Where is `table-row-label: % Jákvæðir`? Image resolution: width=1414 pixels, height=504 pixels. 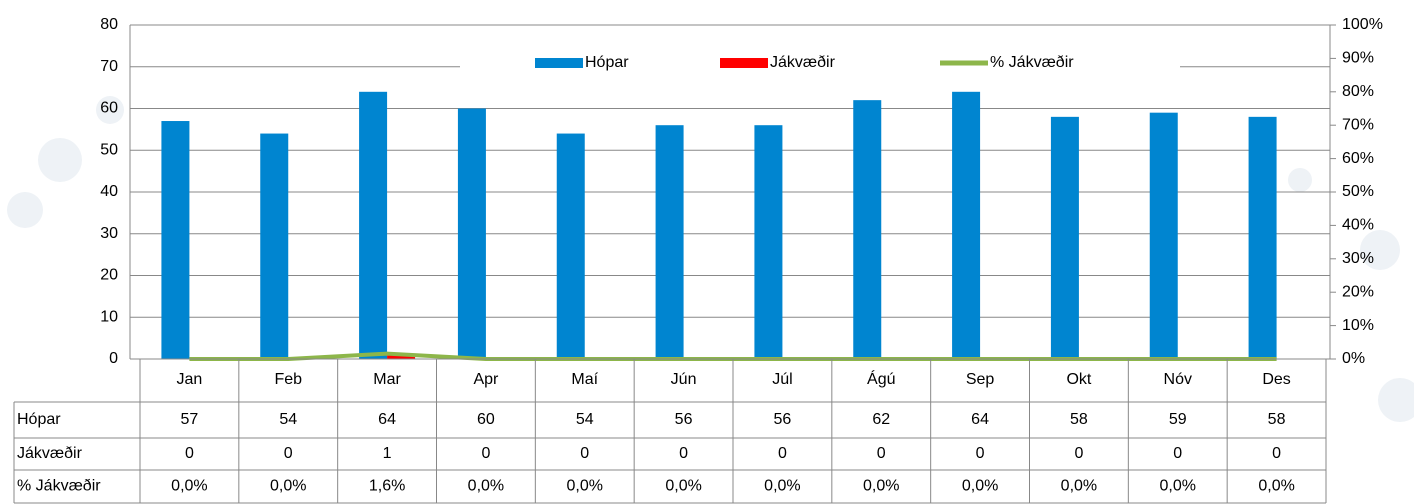
table-row-label: % Jákvæðir is located at coordinates (59, 486).